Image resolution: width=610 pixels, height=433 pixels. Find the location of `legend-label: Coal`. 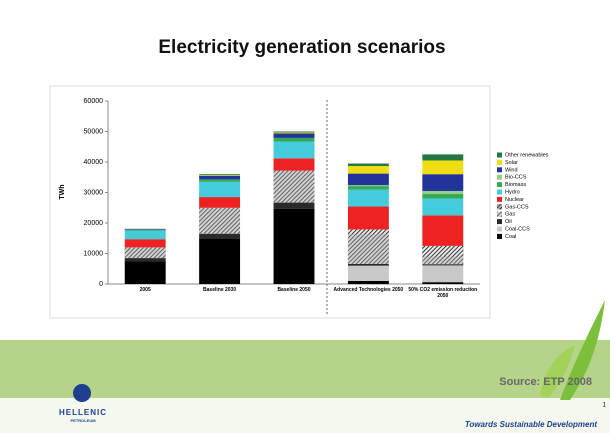

legend-label: Coal is located at coordinates (510, 237).